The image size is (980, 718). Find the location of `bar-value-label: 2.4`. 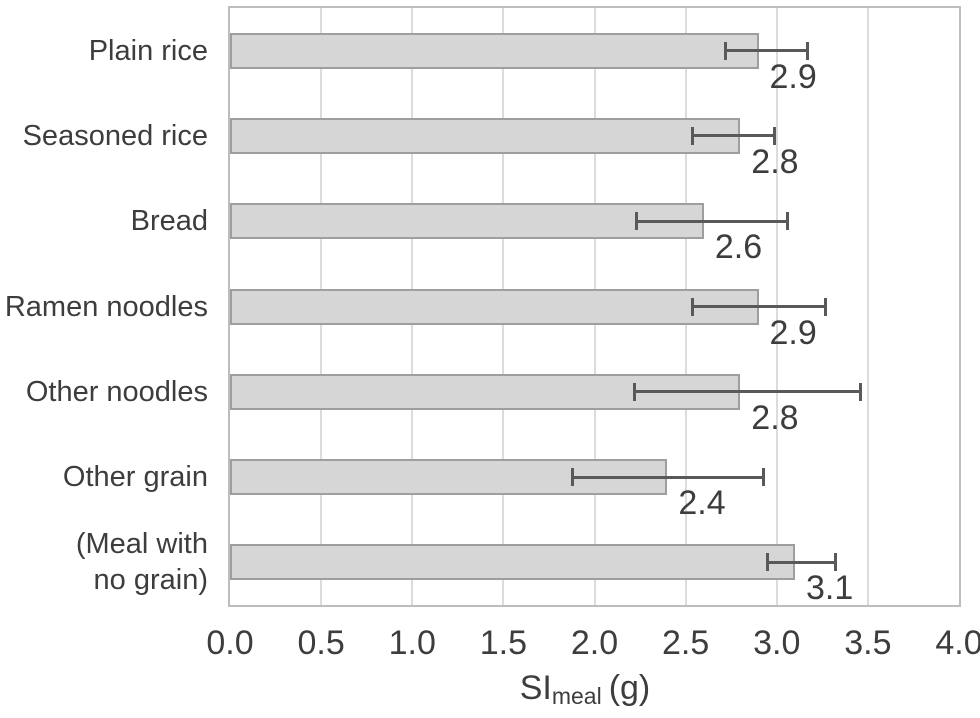

bar-value-label: 2.4 is located at coordinates (702, 503).